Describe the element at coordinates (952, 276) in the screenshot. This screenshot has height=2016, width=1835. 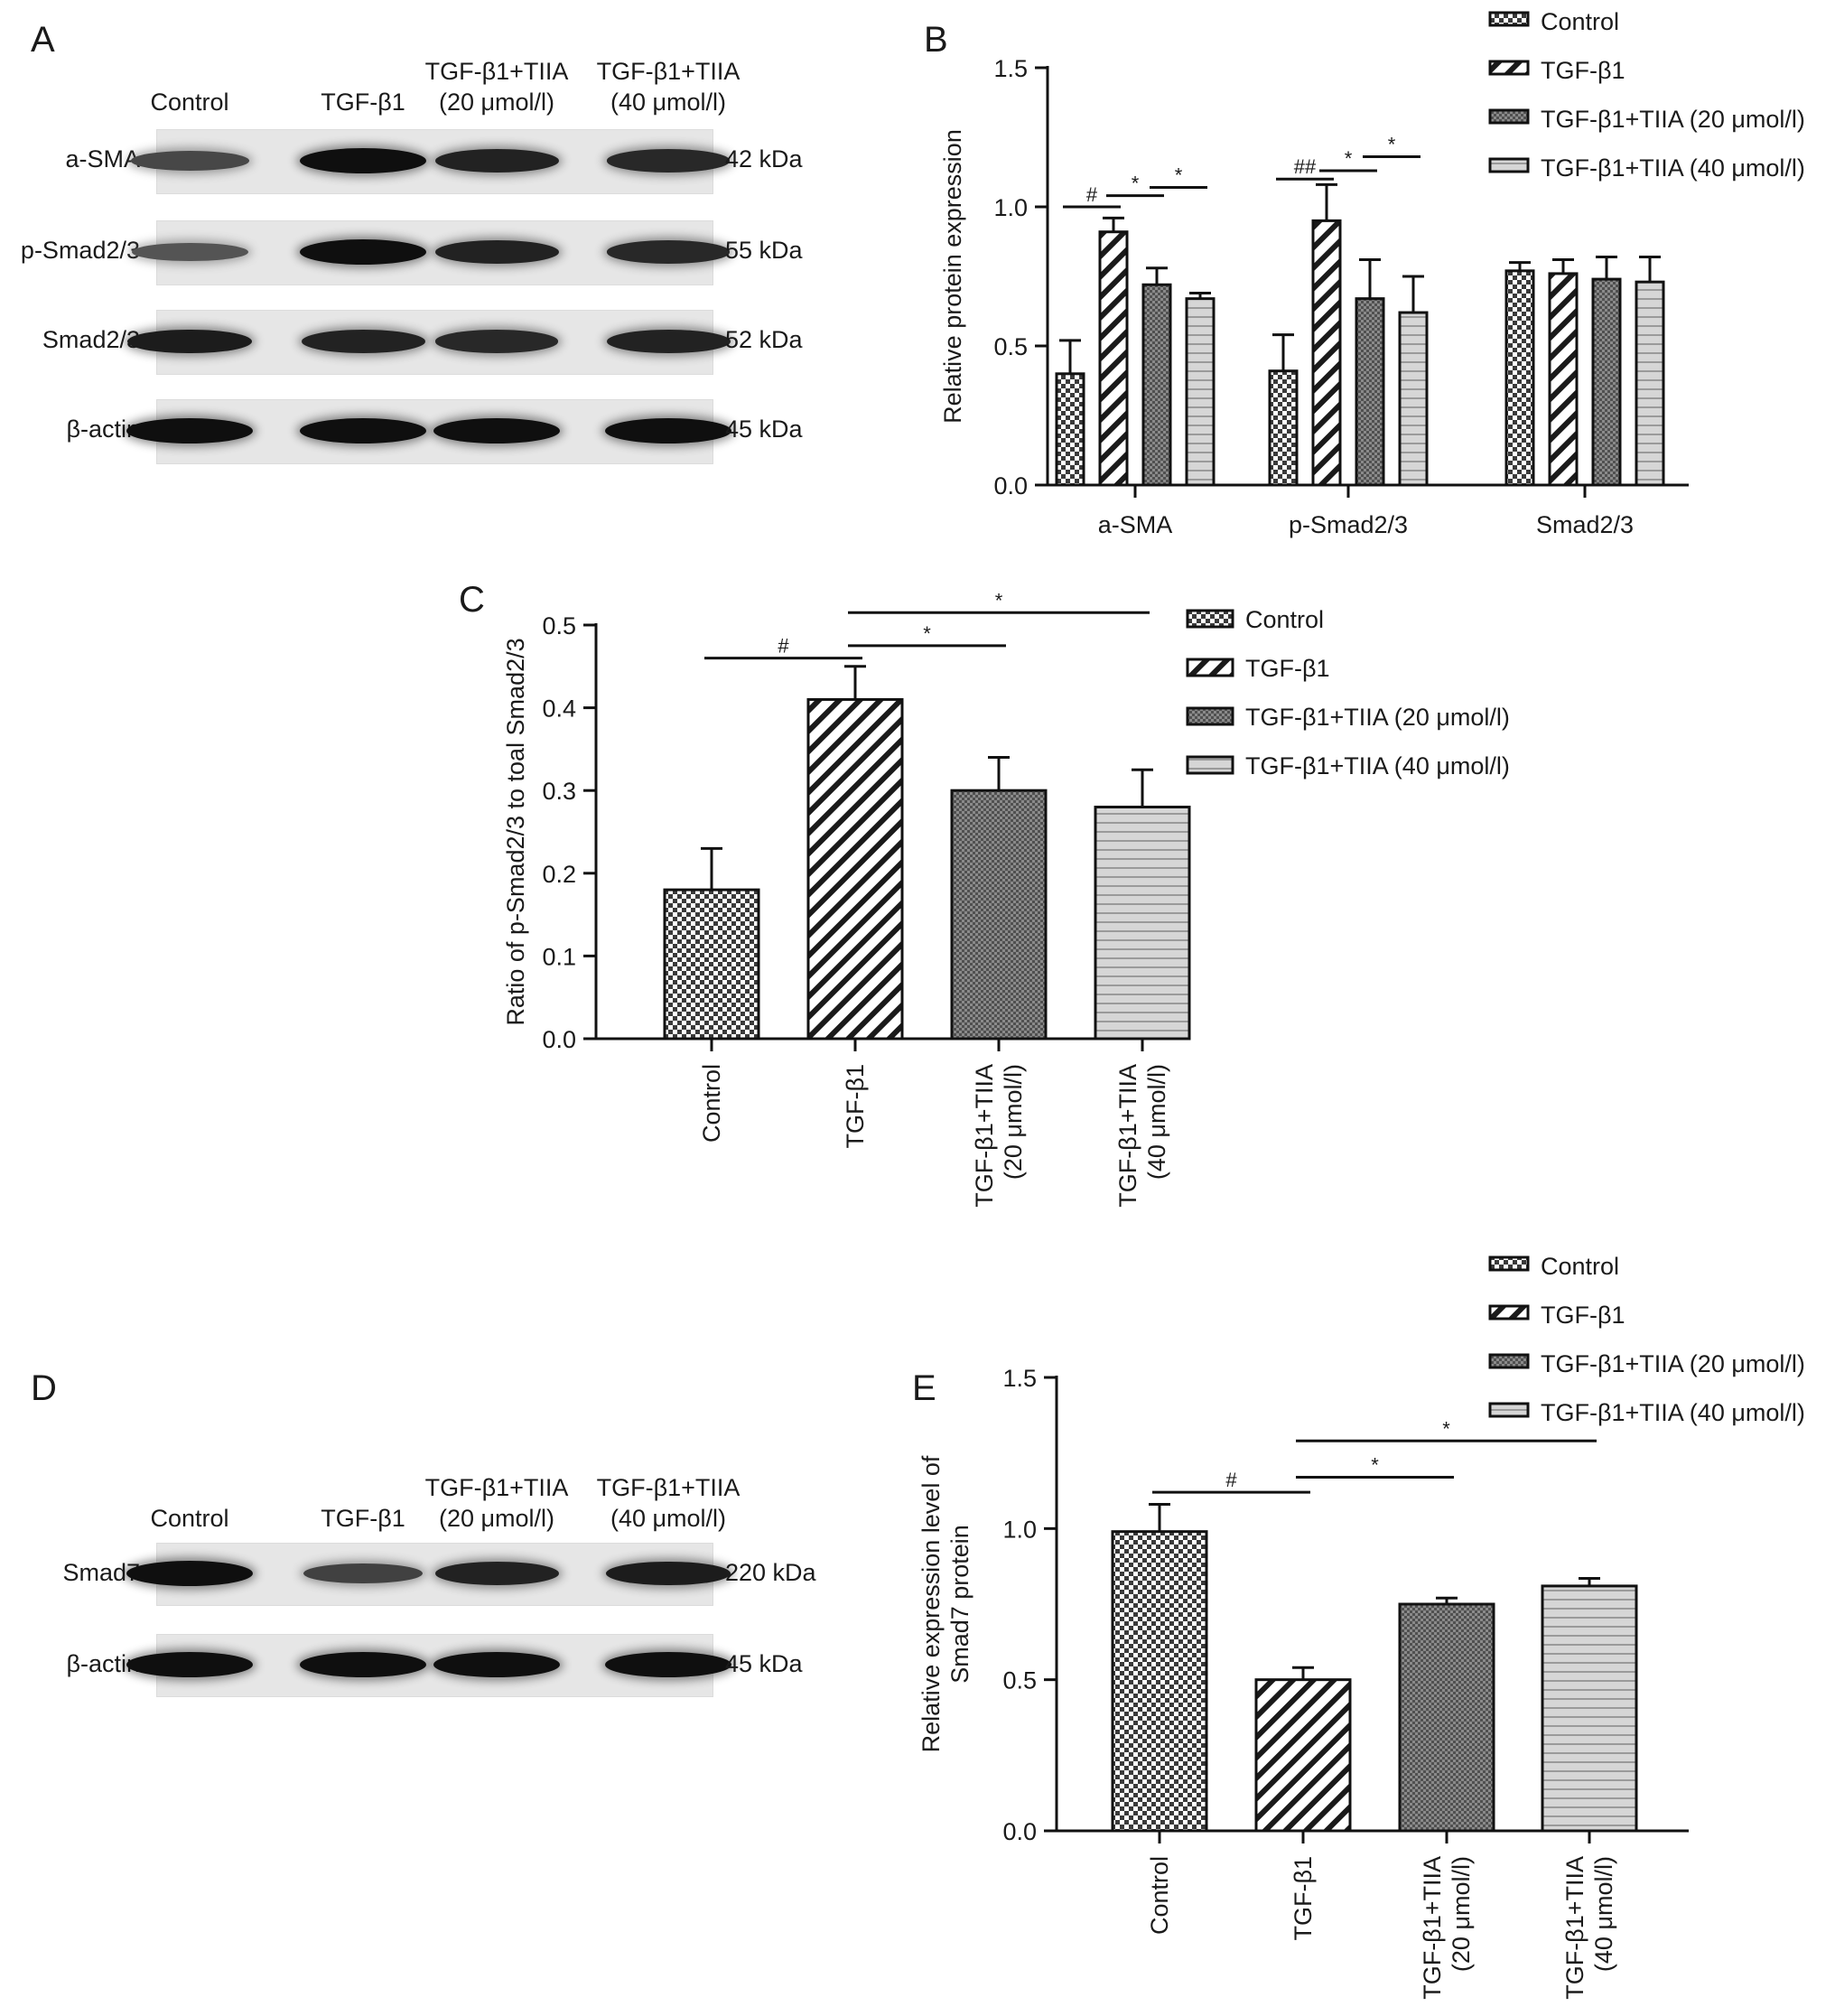
I see `y-axis-label: Relative protein expression` at that location.